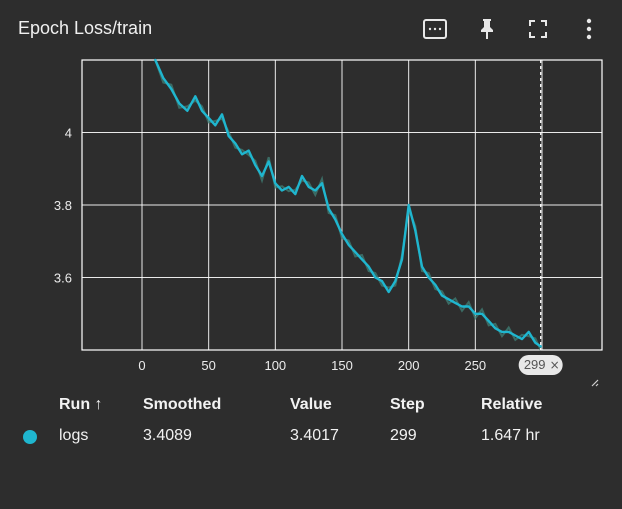  What do you see at coordinates (68, 133) in the screenshot?
I see `y-tick-label: 4` at bounding box center [68, 133].